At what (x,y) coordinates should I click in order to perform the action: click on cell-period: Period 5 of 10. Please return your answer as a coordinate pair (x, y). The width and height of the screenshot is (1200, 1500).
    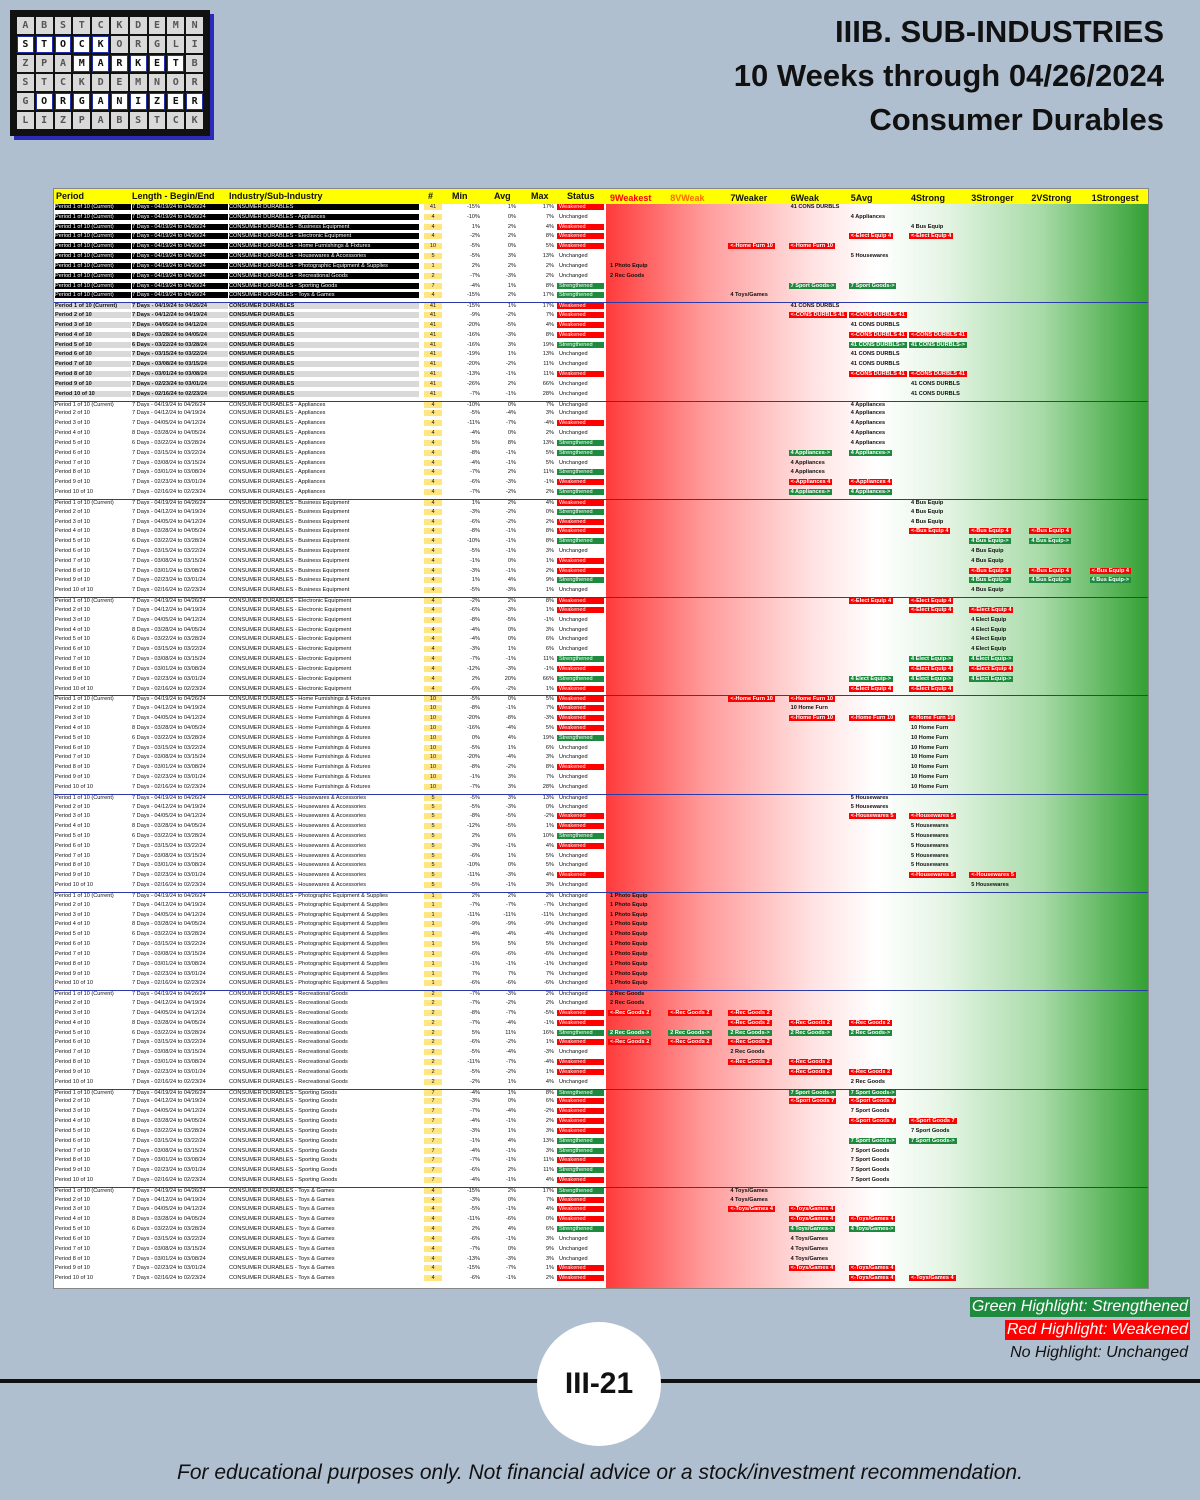
    Looking at the image, I should click on (72, 1032).